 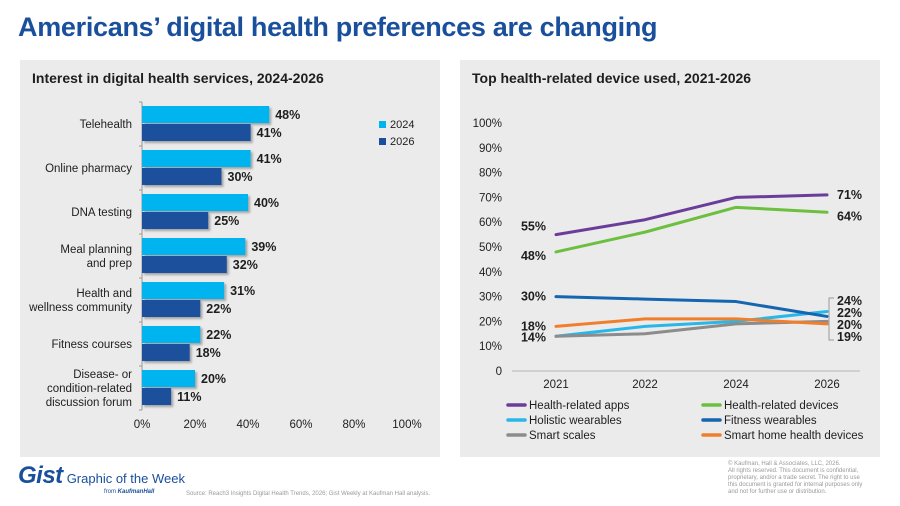 I want to click on y-tick-label: 40%, so click(x=490, y=273).